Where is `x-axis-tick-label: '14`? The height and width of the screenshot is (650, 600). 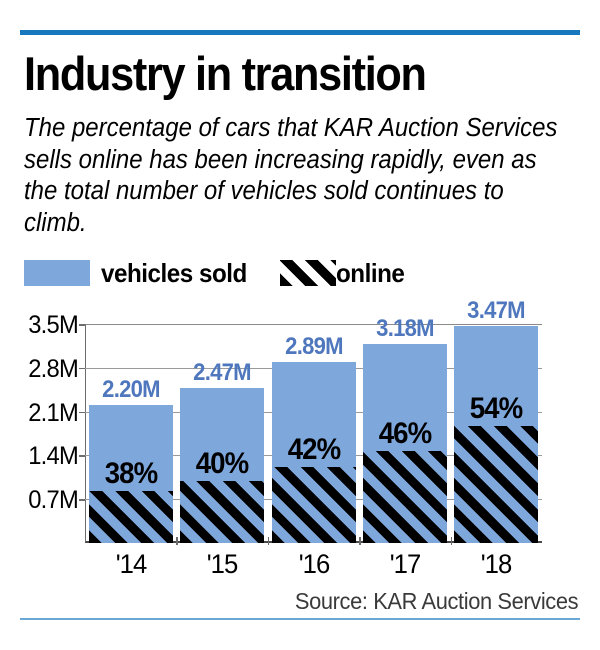
x-axis-tick-label: '14 is located at coordinates (131, 564).